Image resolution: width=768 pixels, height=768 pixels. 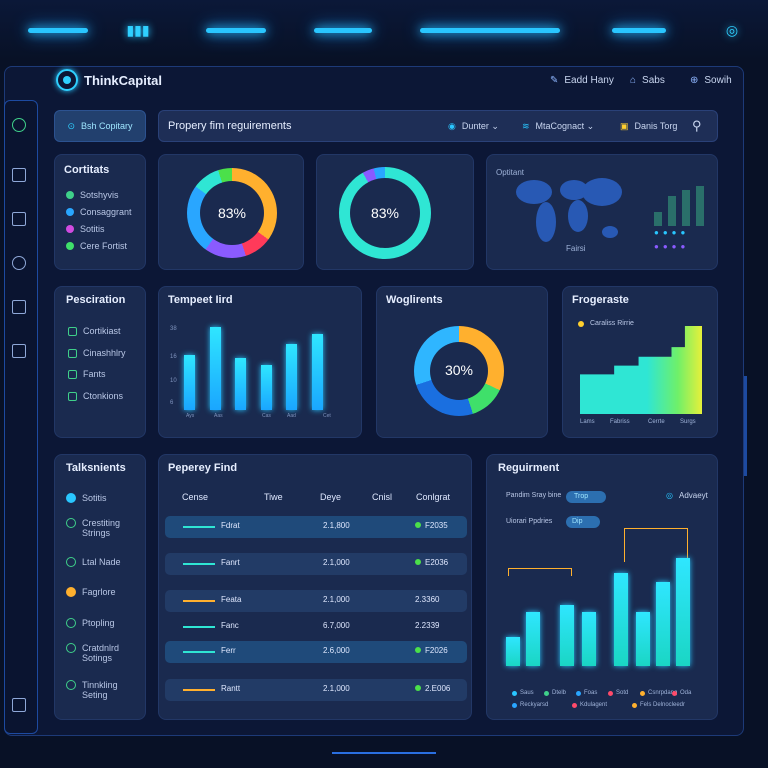 I want to click on talk-item: Tinnkling Seting, so click(x=103, y=690).